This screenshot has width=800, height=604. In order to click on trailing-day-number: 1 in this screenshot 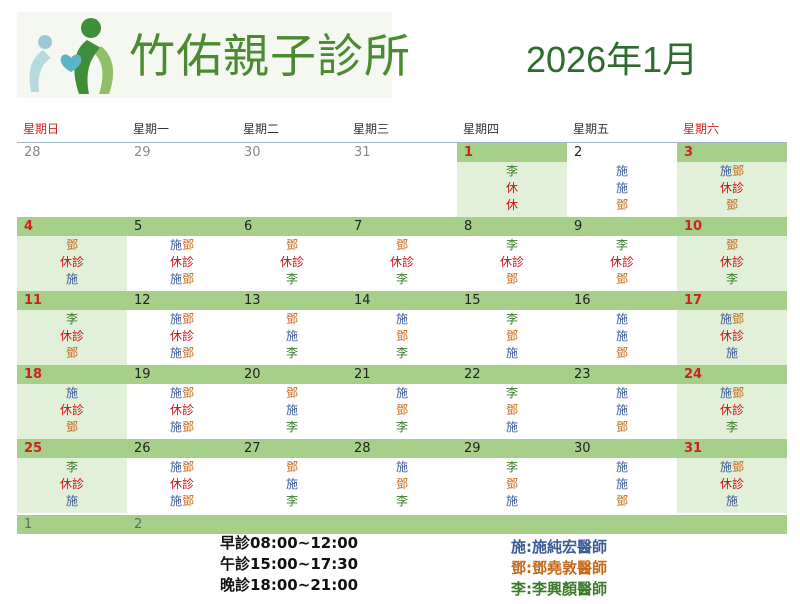, I will do `click(28, 524)`.